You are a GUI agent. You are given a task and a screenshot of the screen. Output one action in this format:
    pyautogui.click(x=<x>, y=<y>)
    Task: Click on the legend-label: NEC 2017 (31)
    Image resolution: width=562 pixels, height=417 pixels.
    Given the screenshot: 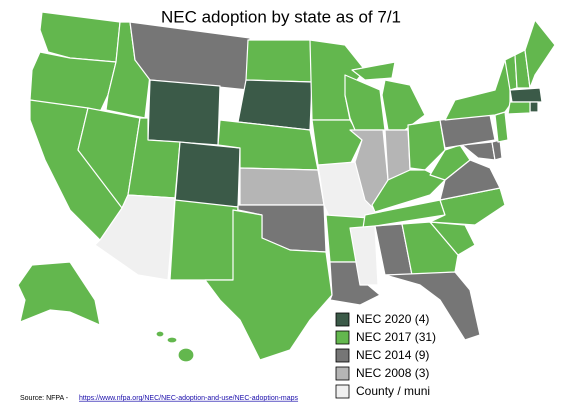 What is the action you would take?
    pyautogui.click(x=396, y=337)
    